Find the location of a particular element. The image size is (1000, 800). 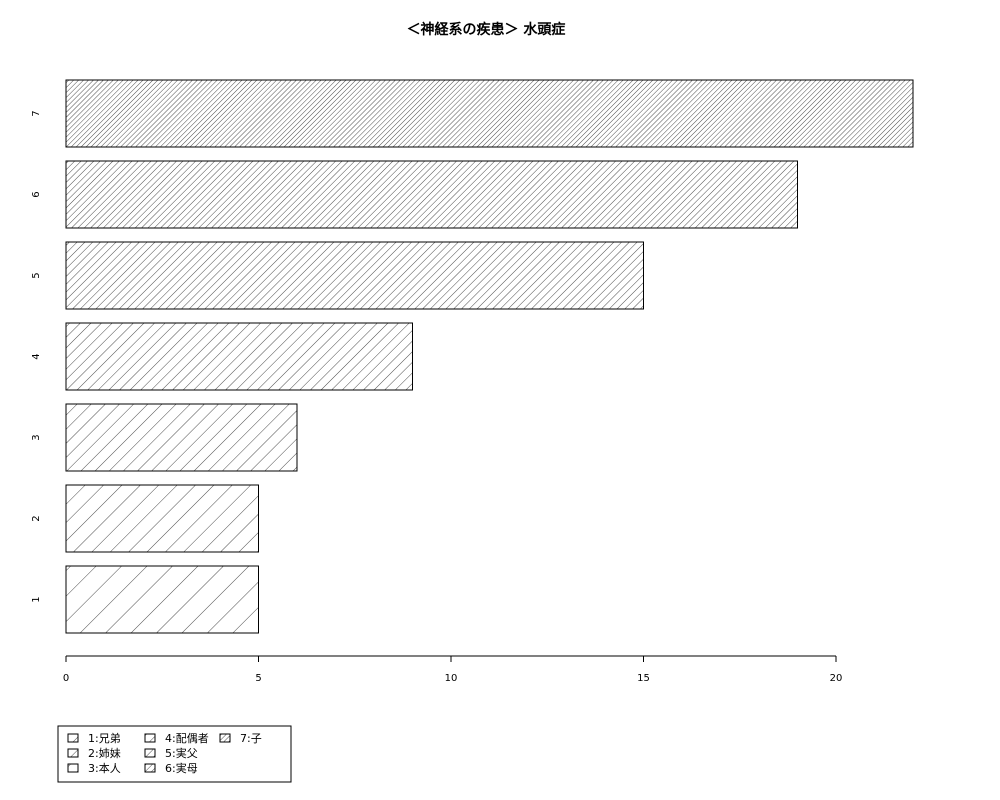

y-tick-labels: 1 2 3 4 5 6 7 is located at coordinates (36, 356).